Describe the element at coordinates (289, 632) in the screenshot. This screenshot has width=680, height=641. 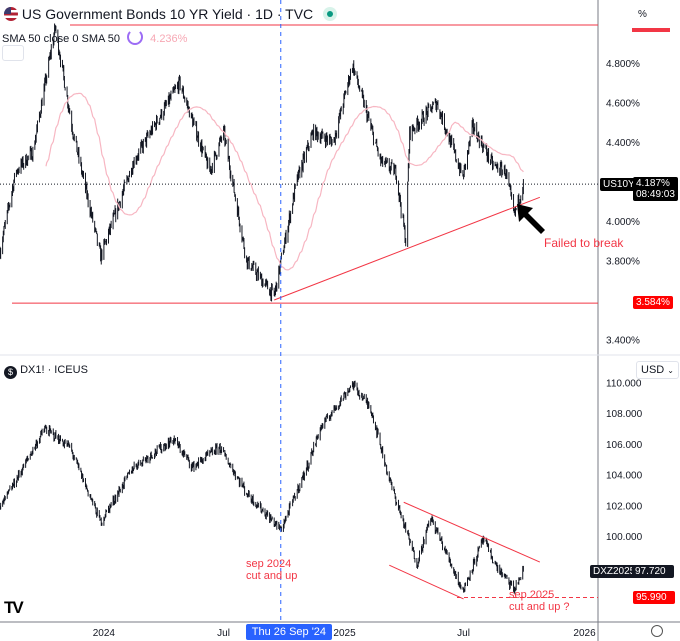
I see `crosshair-date-label: Thu 26 Sep '24` at that location.